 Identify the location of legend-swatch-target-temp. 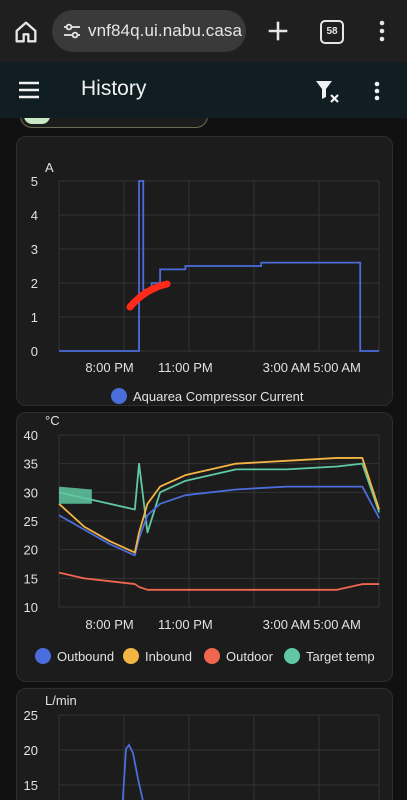
(292, 656).